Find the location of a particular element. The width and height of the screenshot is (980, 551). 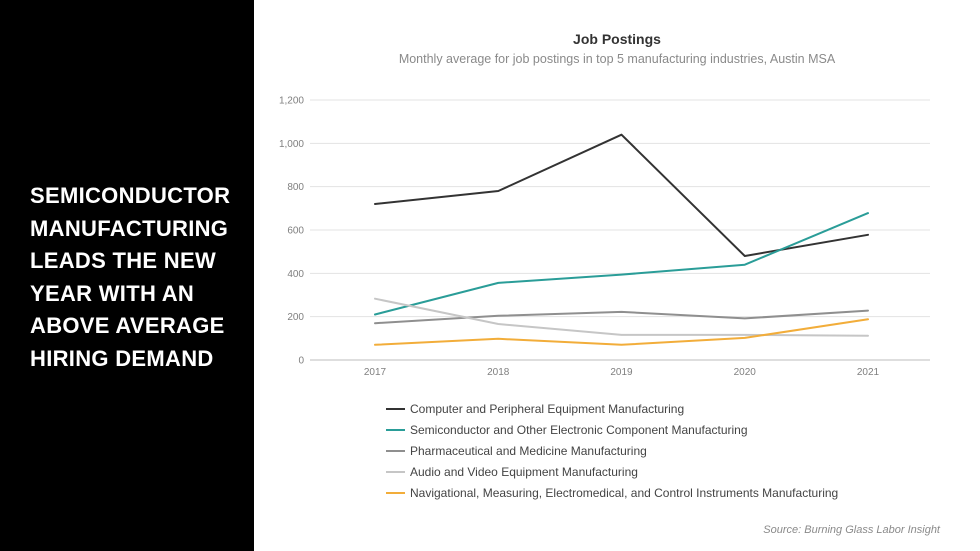

x-tick-label: 2019 is located at coordinates (621, 372).